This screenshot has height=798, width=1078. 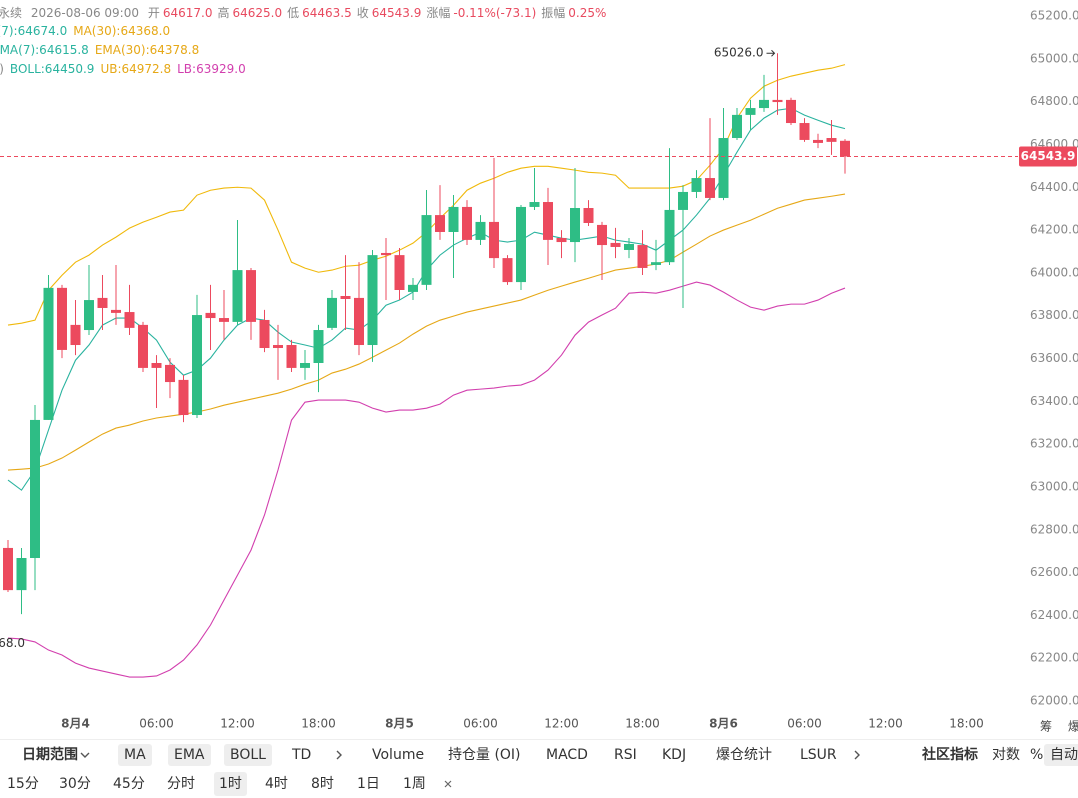 What do you see at coordinates (147, 50) in the screenshot?
I see `legend-item: EMA(30):64378.8` at bounding box center [147, 50].